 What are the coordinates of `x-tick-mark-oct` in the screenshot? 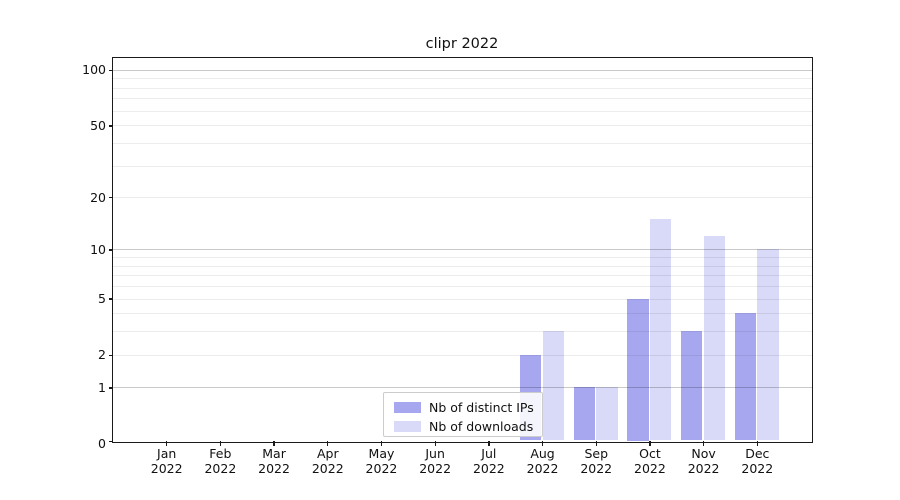 It's located at (650, 443).